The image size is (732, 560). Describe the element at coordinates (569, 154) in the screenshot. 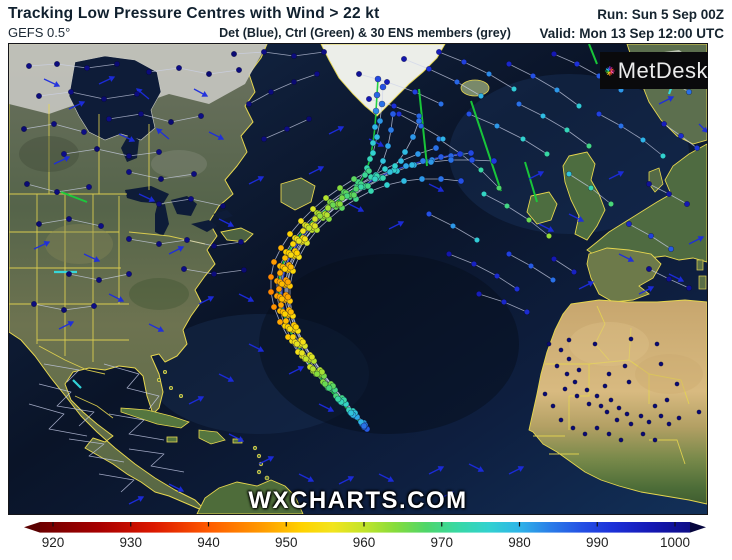

I see `ocean-shade-ne` at that location.